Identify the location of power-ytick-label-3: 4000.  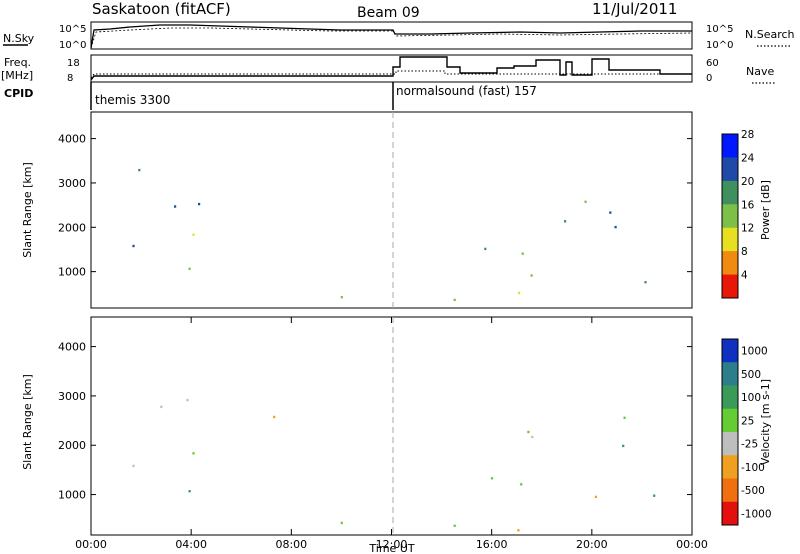
(72, 139).